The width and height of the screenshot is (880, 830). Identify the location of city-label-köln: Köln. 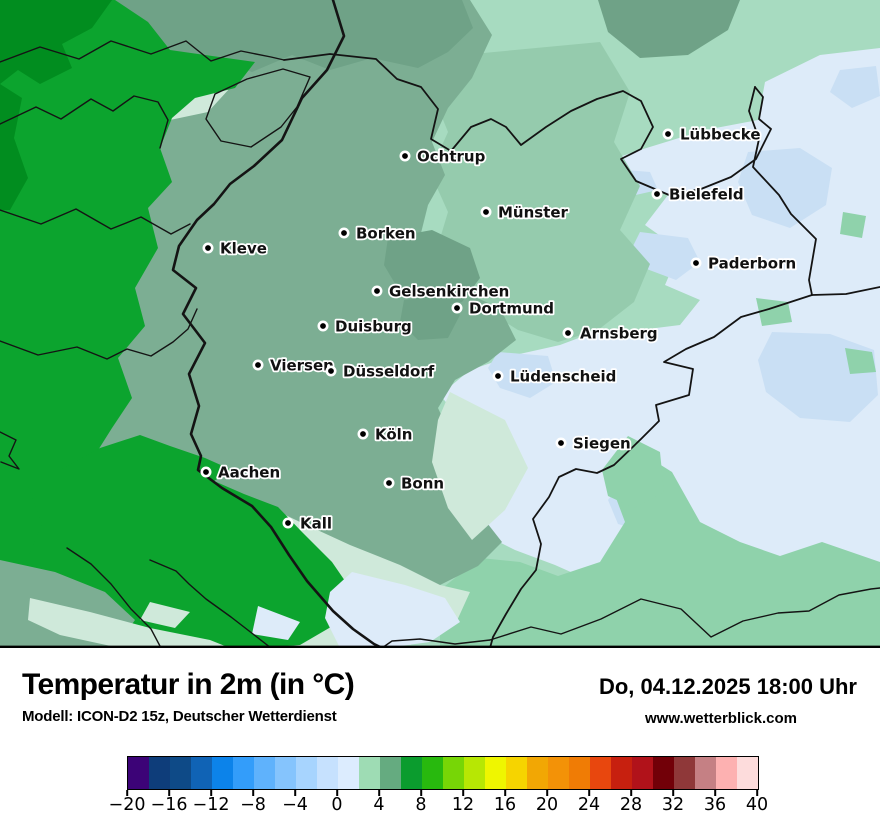
(394, 435).